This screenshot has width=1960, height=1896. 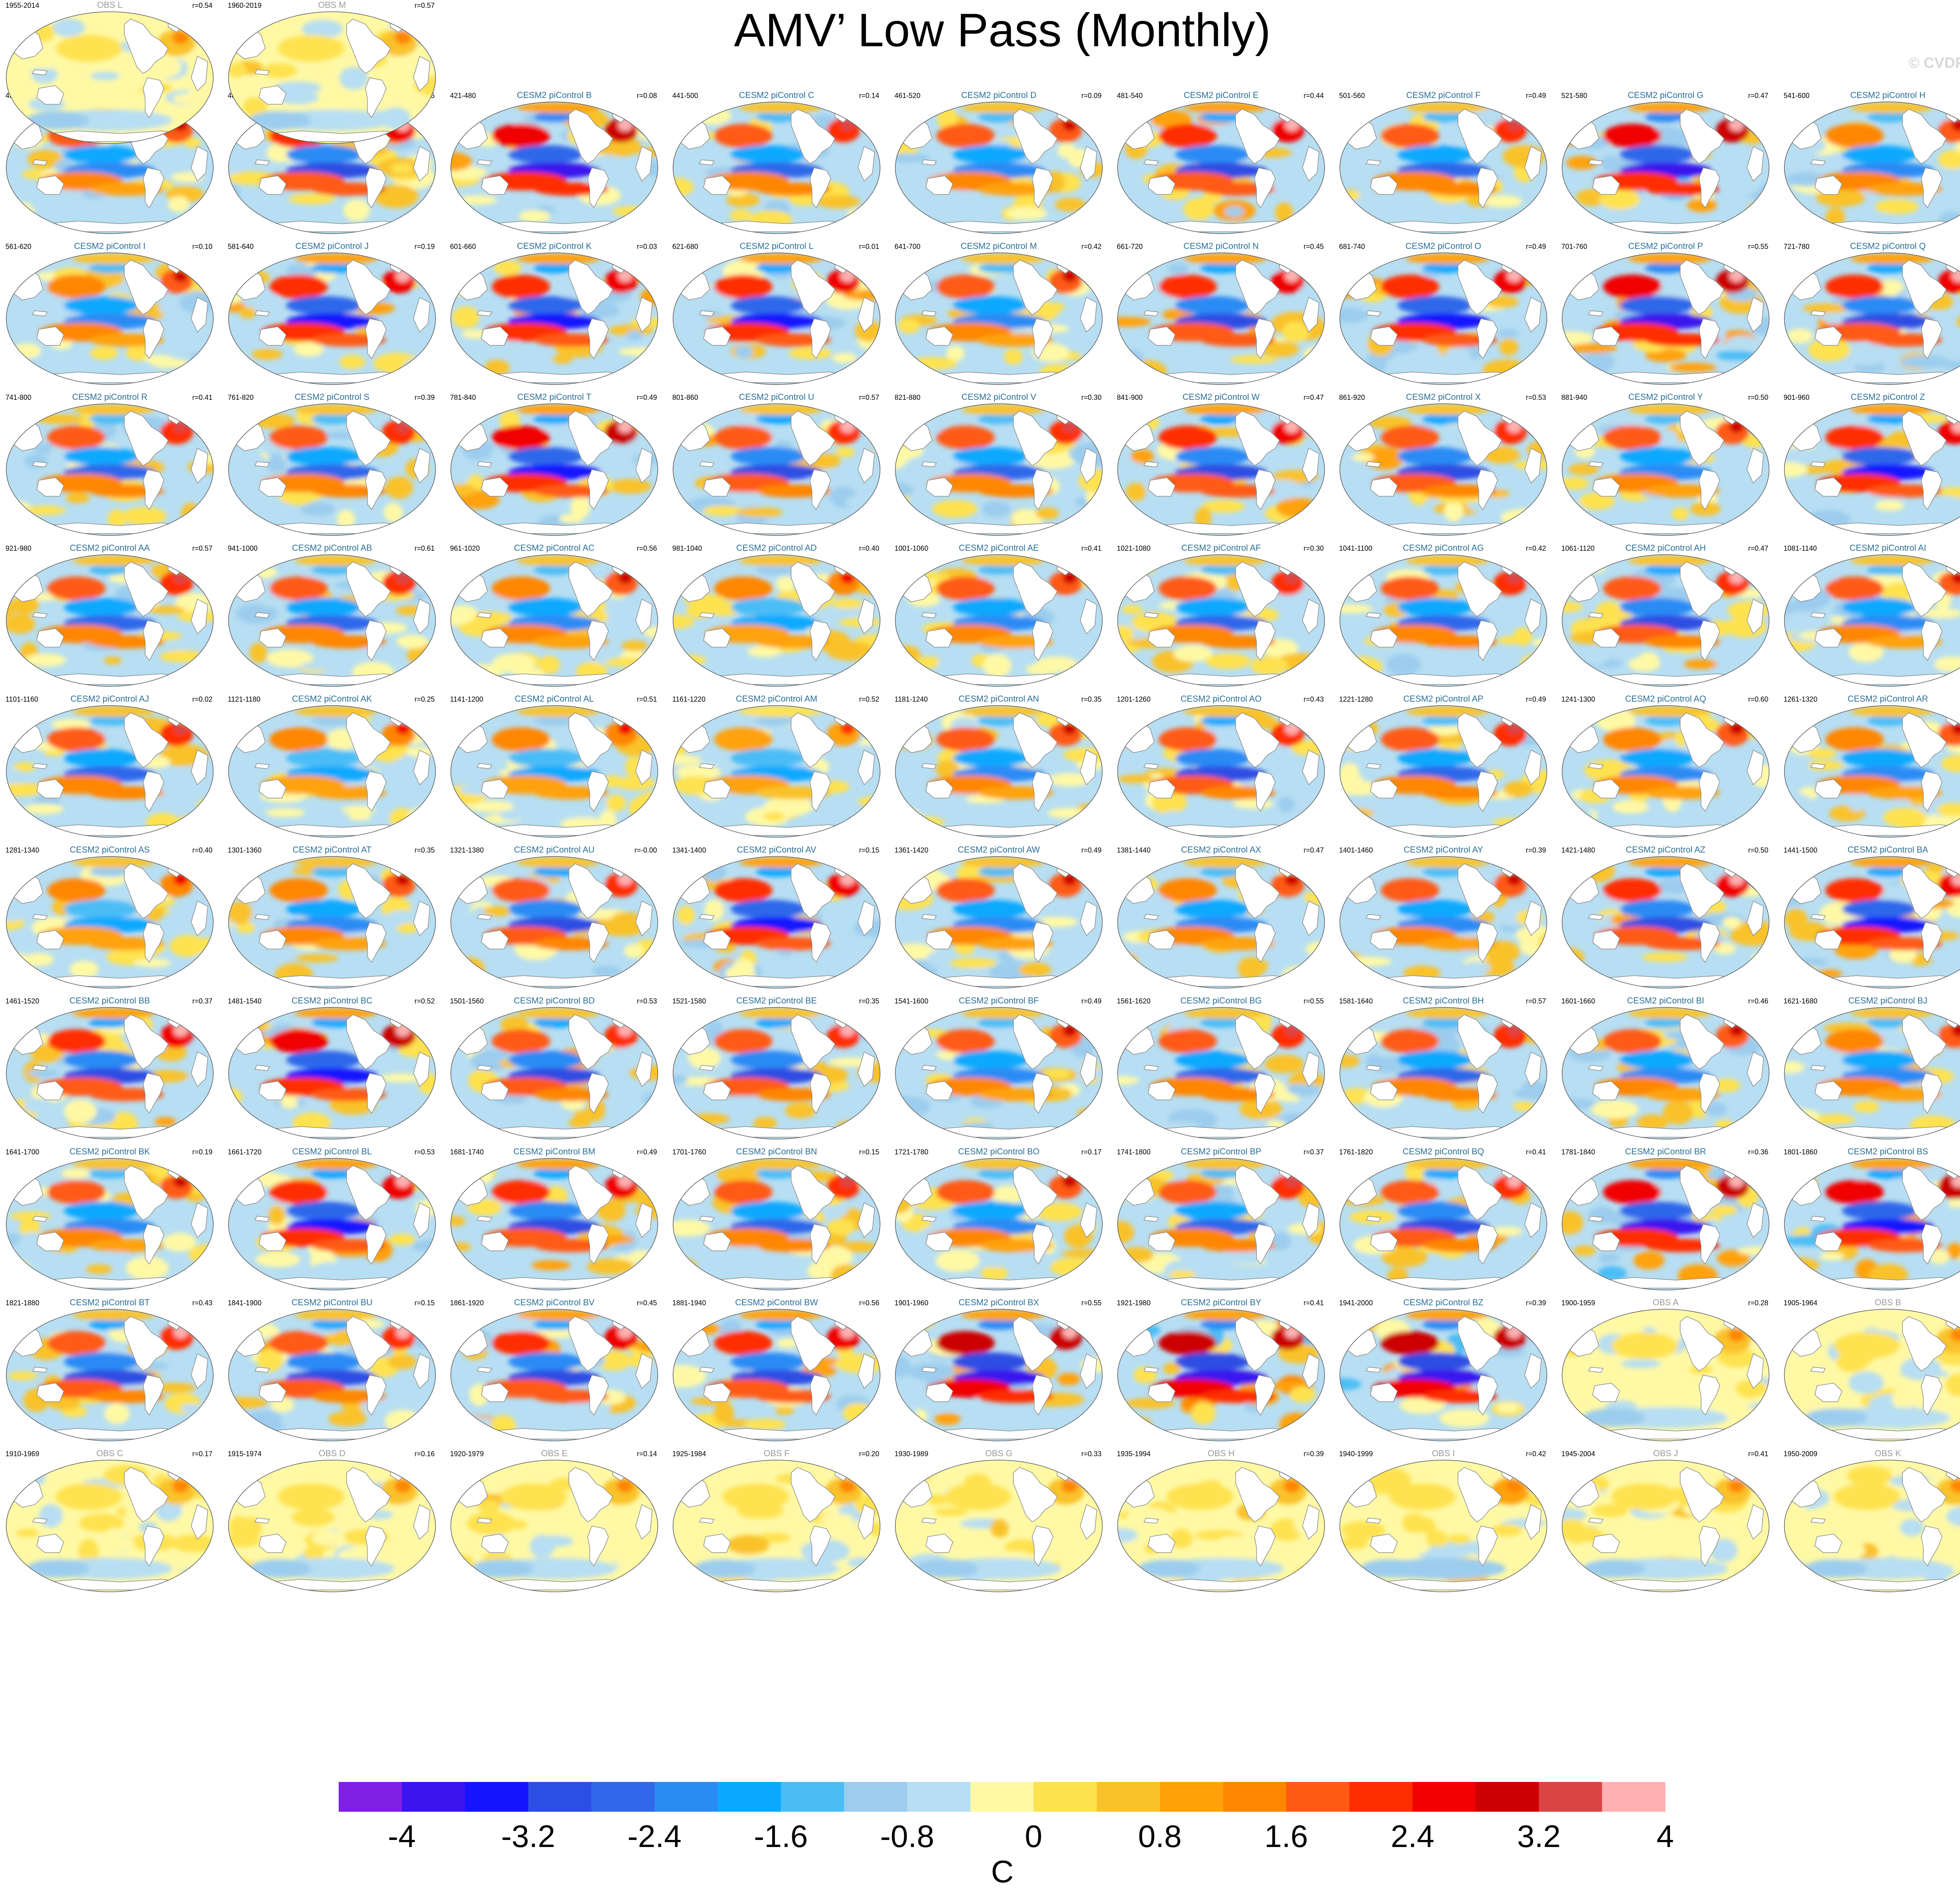 What do you see at coordinates (332, 1151) in the screenshot?
I see `panel-title: CESM2 piControl BL` at bounding box center [332, 1151].